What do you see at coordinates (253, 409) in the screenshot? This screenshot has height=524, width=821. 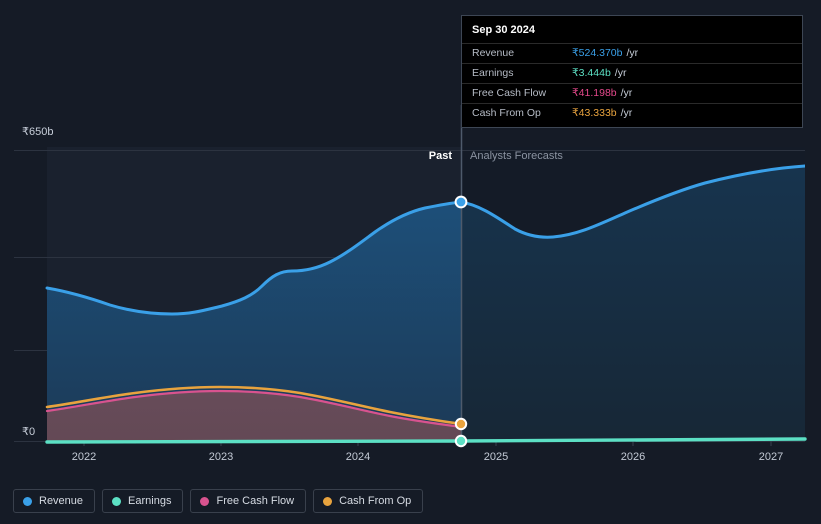 I see `free-cash-flow-line` at bounding box center [253, 409].